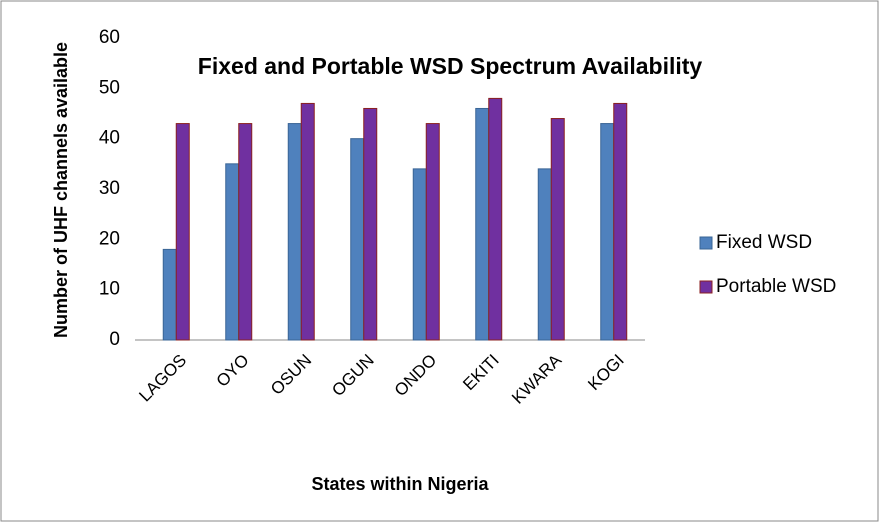 The width and height of the screenshot is (879, 522). What do you see at coordinates (109, 138) in the screenshot?
I see `y-tick-label: 40` at bounding box center [109, 138].